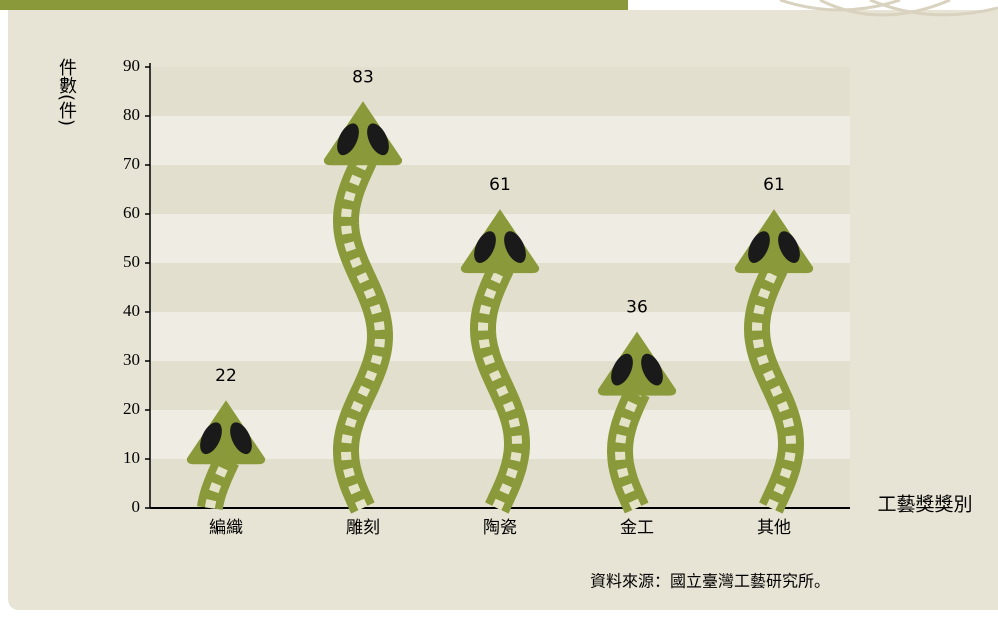  Describe the element at coordinates (131, 163) in the screenshot. I see `y-tick-label: 70` at that location.